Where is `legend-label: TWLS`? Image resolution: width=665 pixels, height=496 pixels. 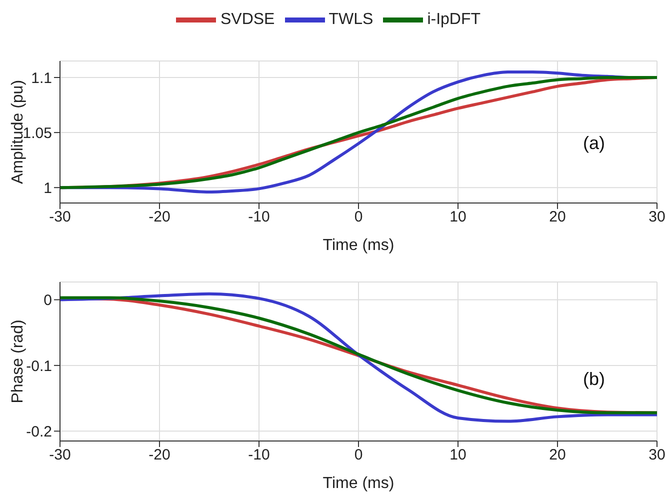
legend-label: TWLS is located at coordinates (351, 19).